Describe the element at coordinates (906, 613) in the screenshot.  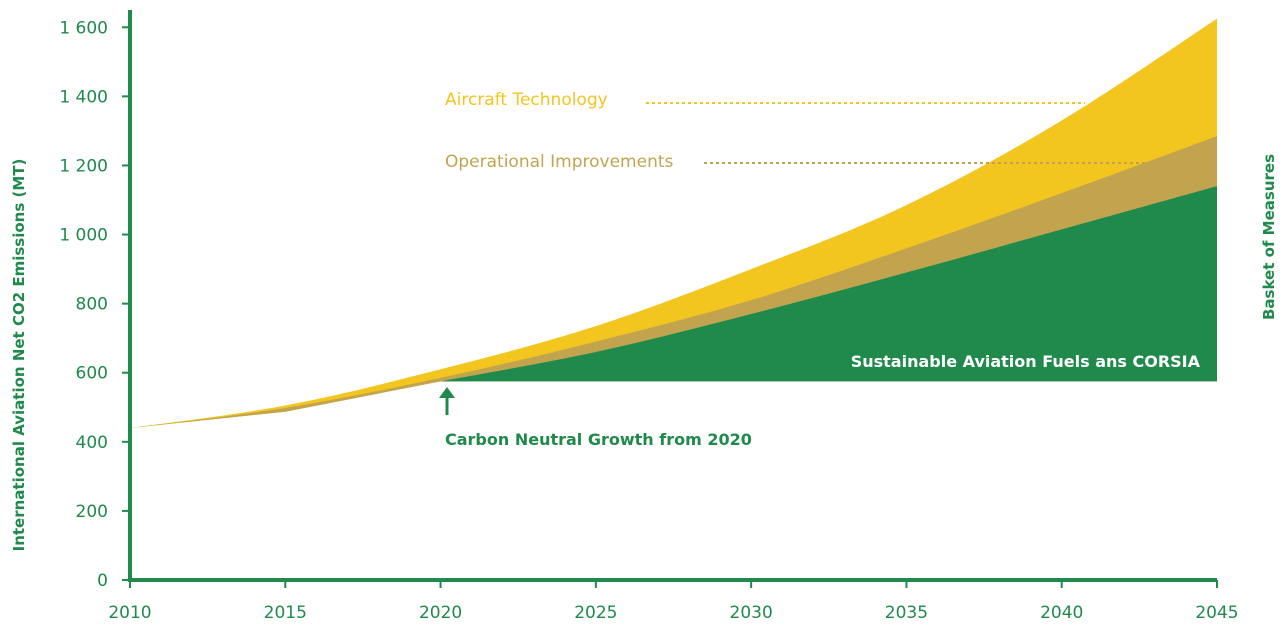
I see `x-tick-label: 2035` at that location.